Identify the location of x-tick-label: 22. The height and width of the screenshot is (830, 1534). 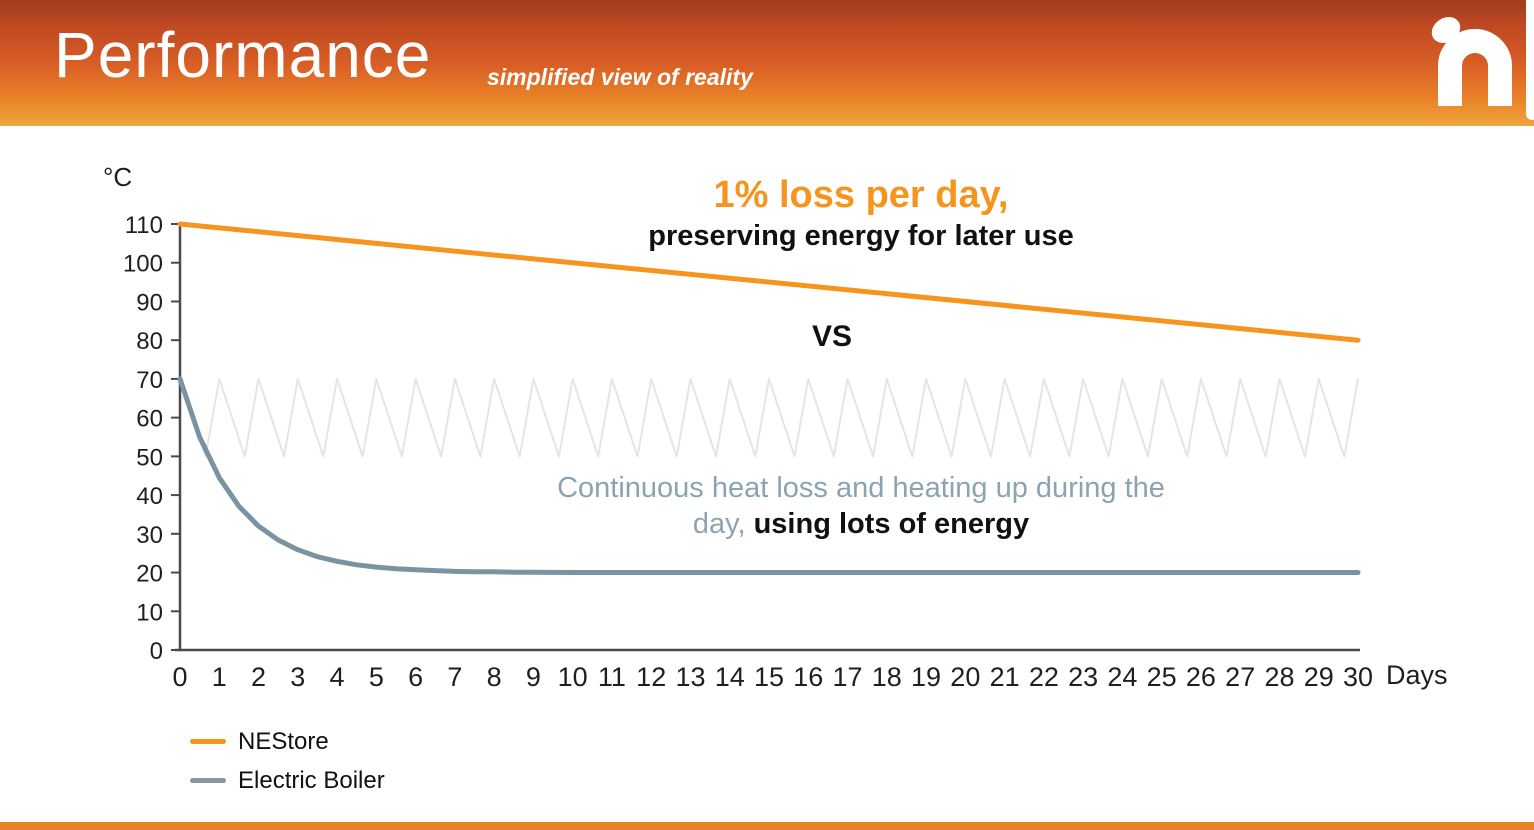
(1044, 677).